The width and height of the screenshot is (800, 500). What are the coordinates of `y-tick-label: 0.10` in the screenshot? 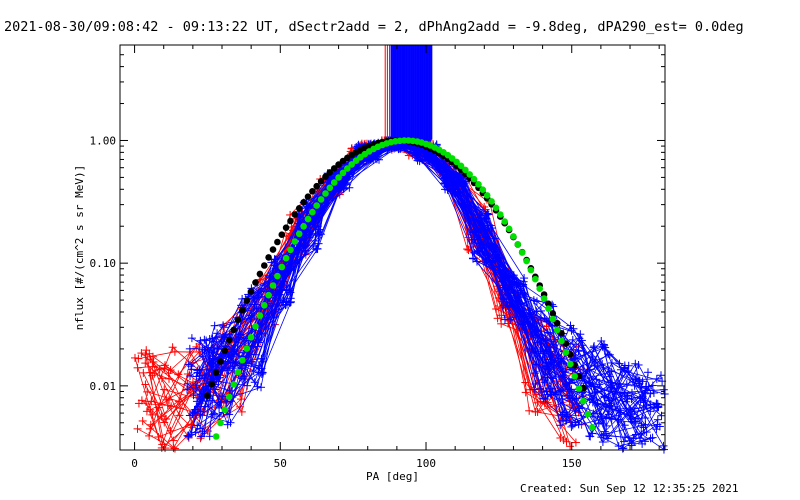 It's located at (103, 263).